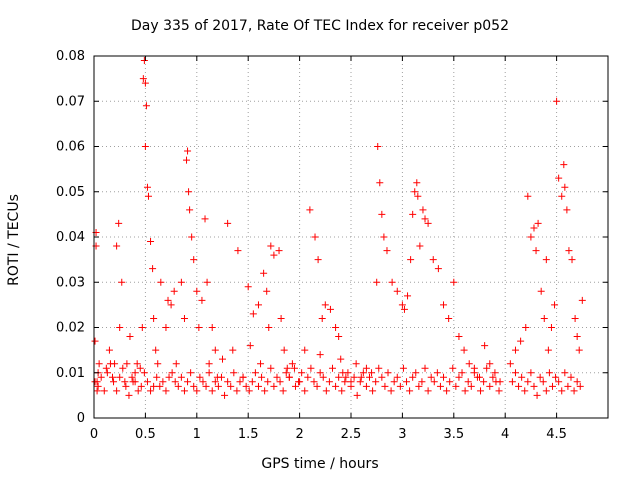 The image size is (640, 480). Describe the element at coordinates (70, 328) in the screenshot. I see `y-tick-label: 0.02` at that location.